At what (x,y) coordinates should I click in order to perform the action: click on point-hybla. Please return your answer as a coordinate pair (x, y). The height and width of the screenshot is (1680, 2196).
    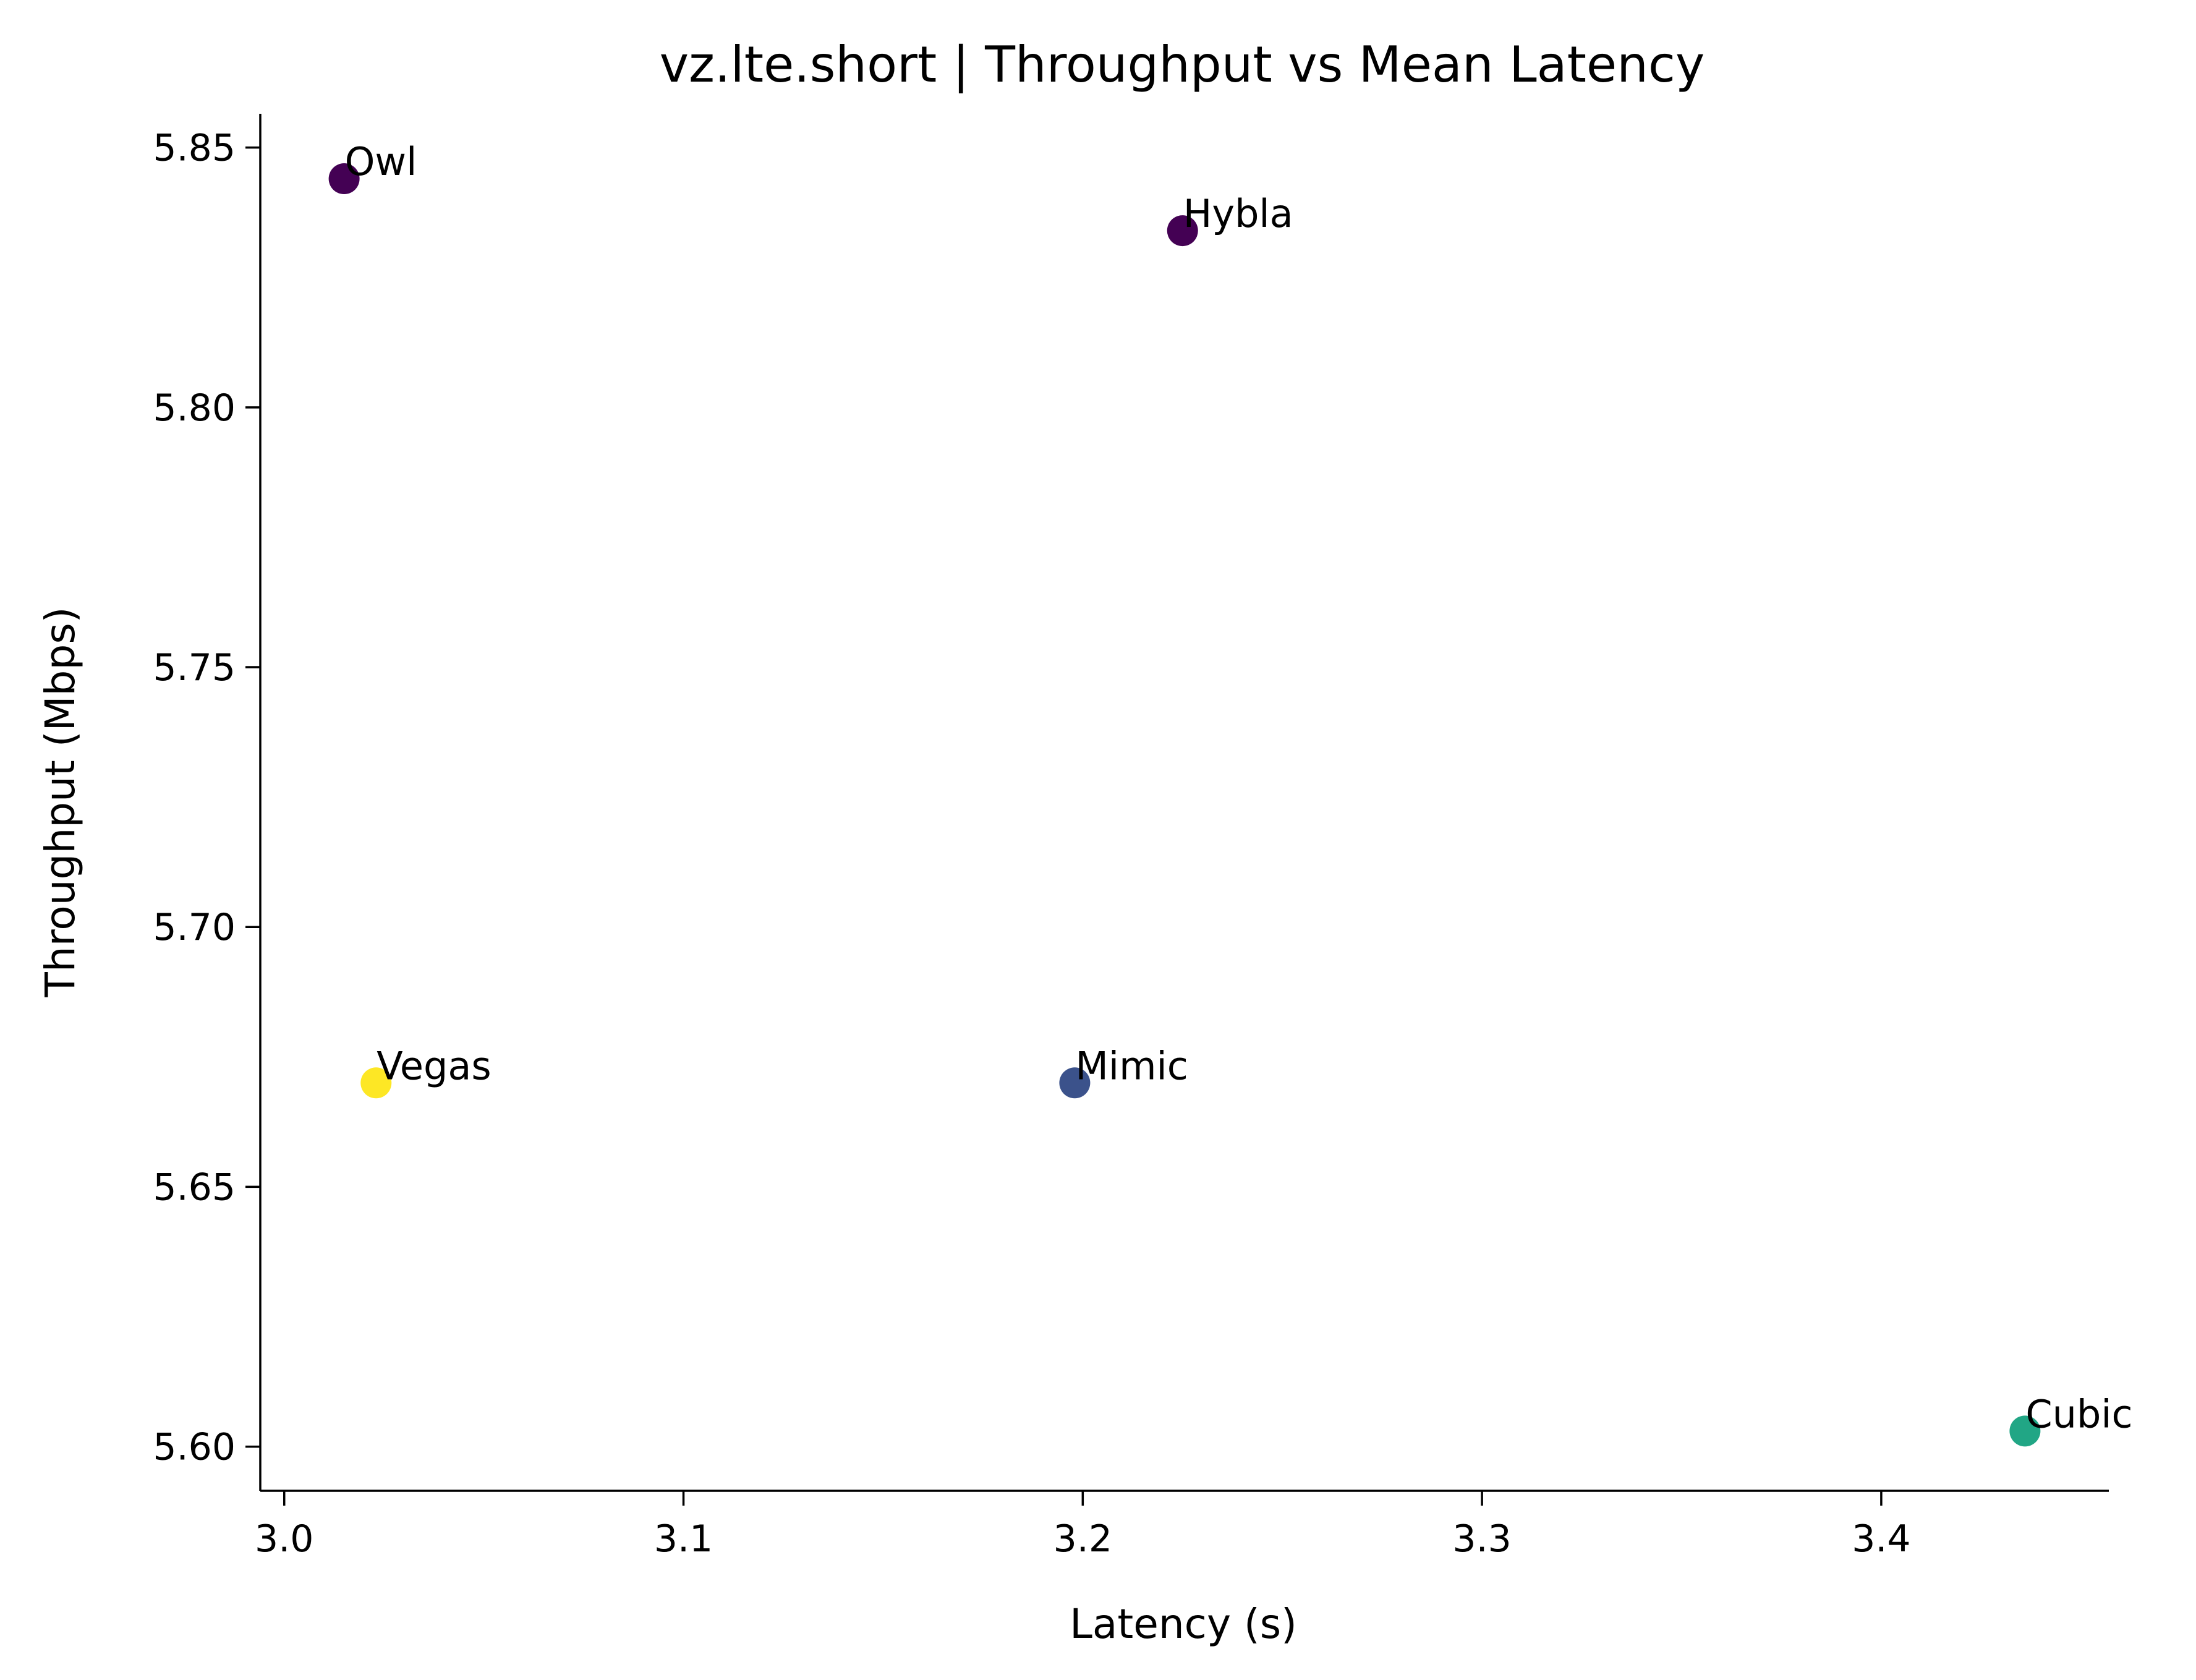
    Looking at the image, I should click on (1182, 231).